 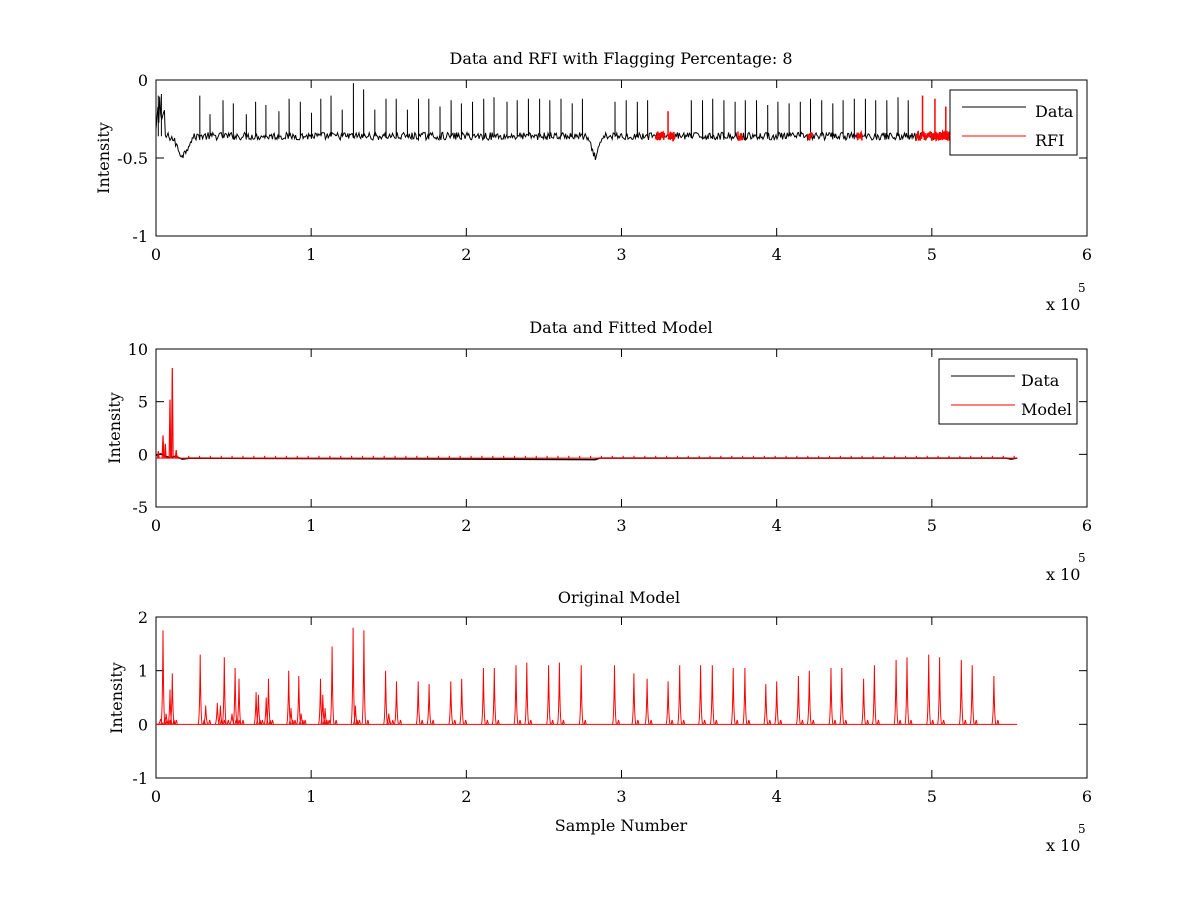 What do you see at coordinates (932, 525) in the screenshot?
I see `x-tick-label: 5` at bounding box center [932, 525].